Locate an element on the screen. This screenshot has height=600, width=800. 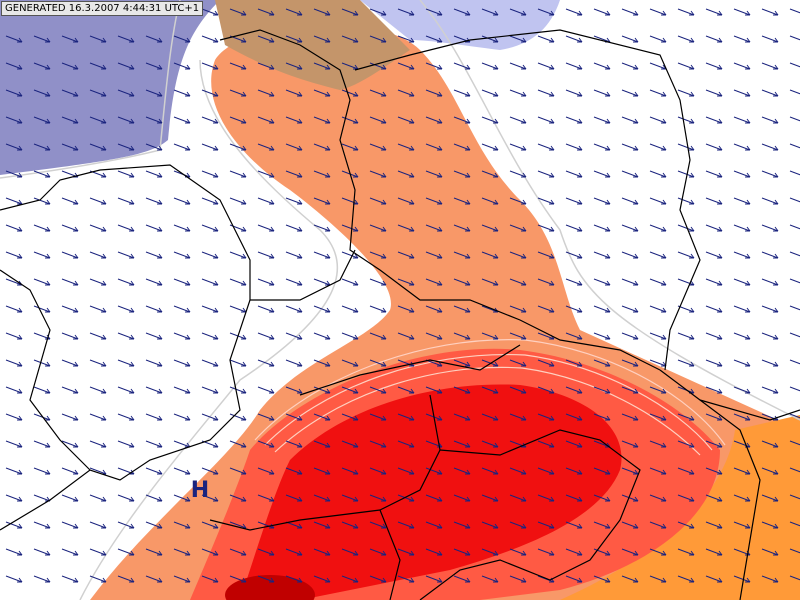
pressure-label: H is located at coordinates (200, 490).